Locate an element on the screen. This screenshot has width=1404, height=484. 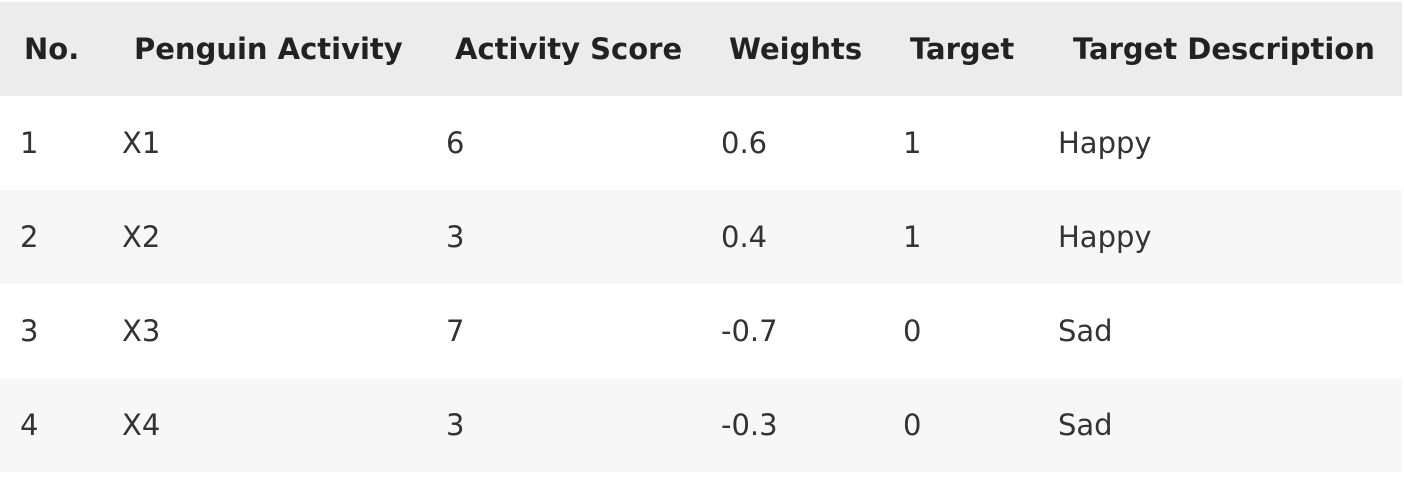
header-penguin-activity: Penguin Activity is located at coordinates (268, 49).